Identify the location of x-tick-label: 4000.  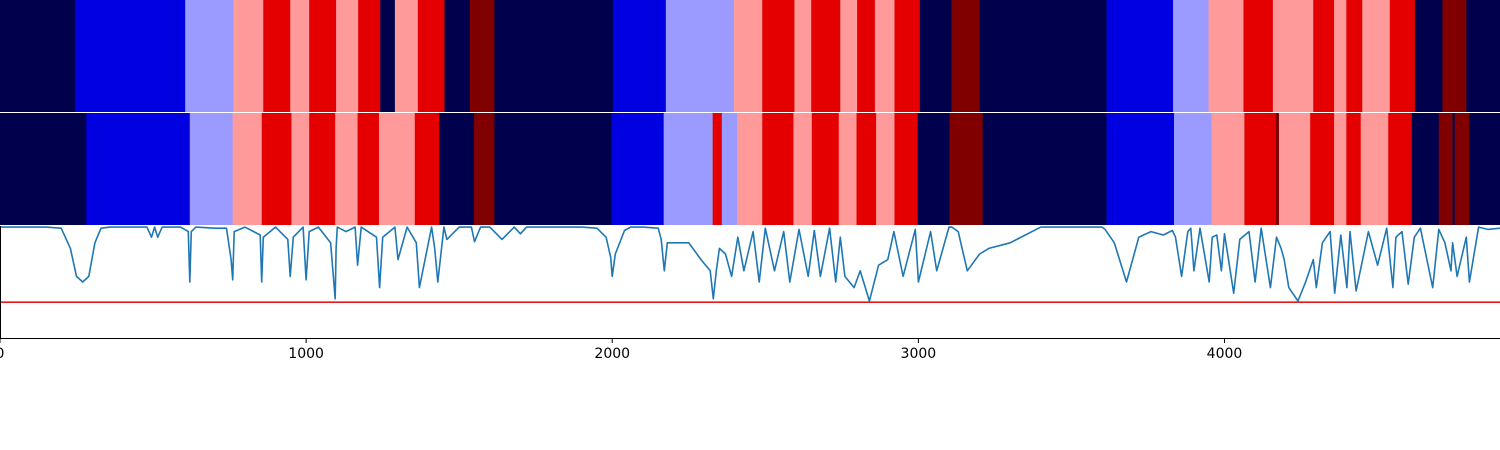
(1225, 354).